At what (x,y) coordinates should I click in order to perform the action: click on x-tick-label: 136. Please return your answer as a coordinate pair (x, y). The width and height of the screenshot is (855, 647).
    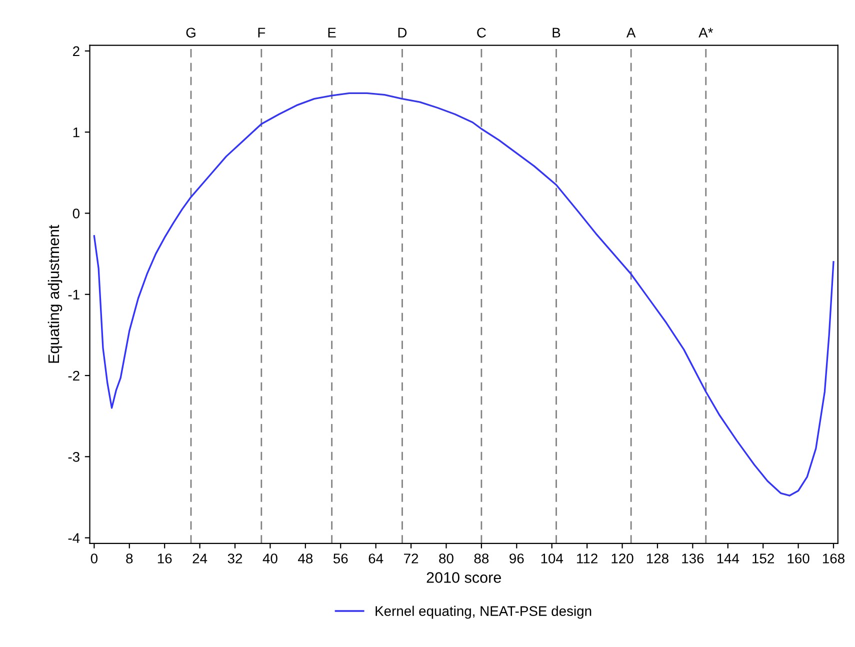
    Looking at the image, I should click on (693, 559).